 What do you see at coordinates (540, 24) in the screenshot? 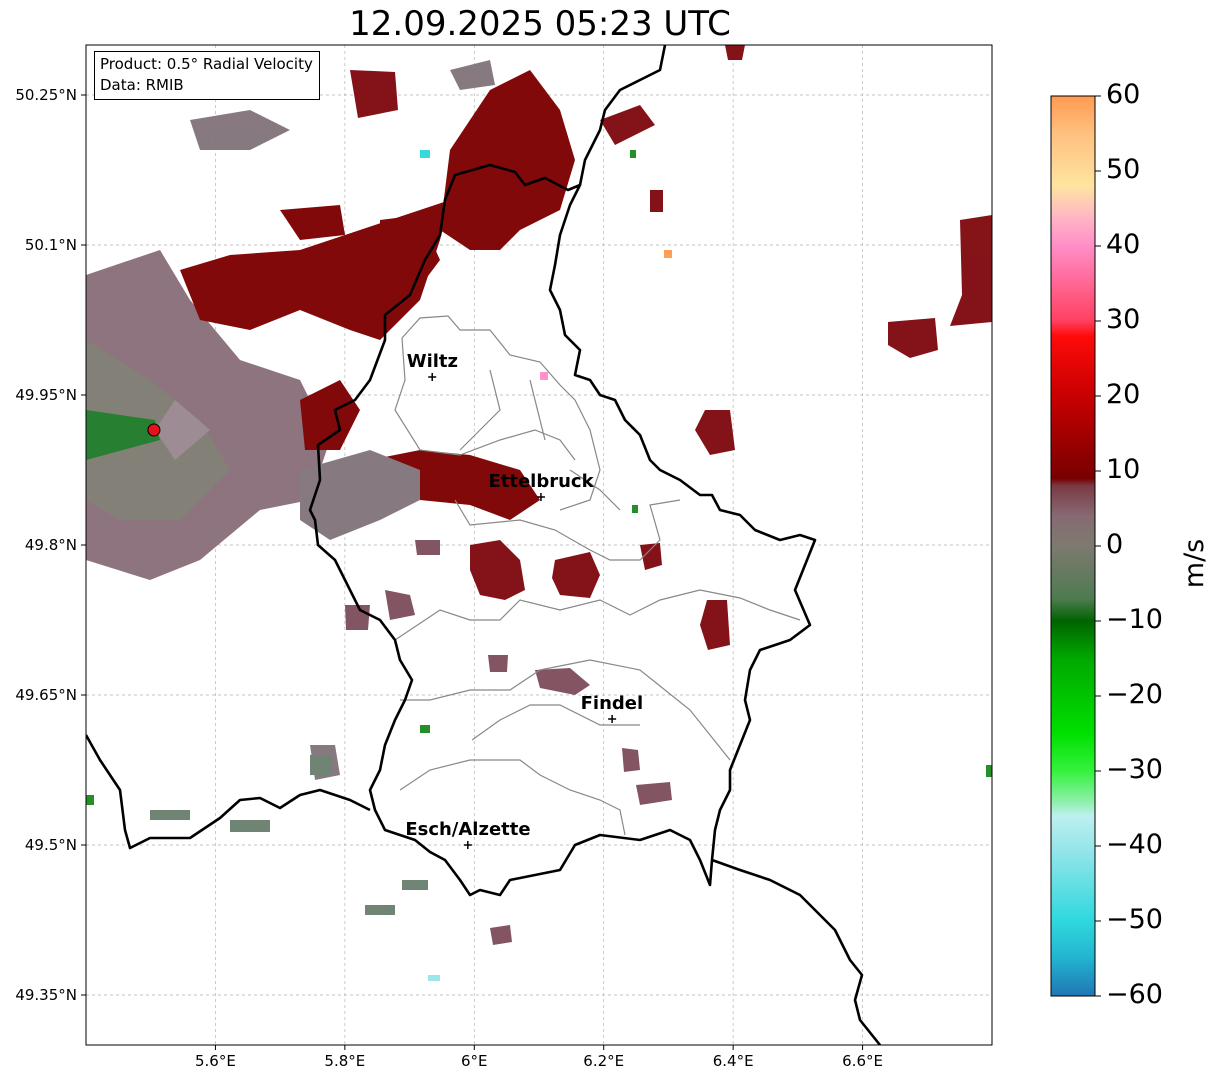
I see `map-title: 12.09.2025 05:23 UTC` at bounding box center [540, 24].